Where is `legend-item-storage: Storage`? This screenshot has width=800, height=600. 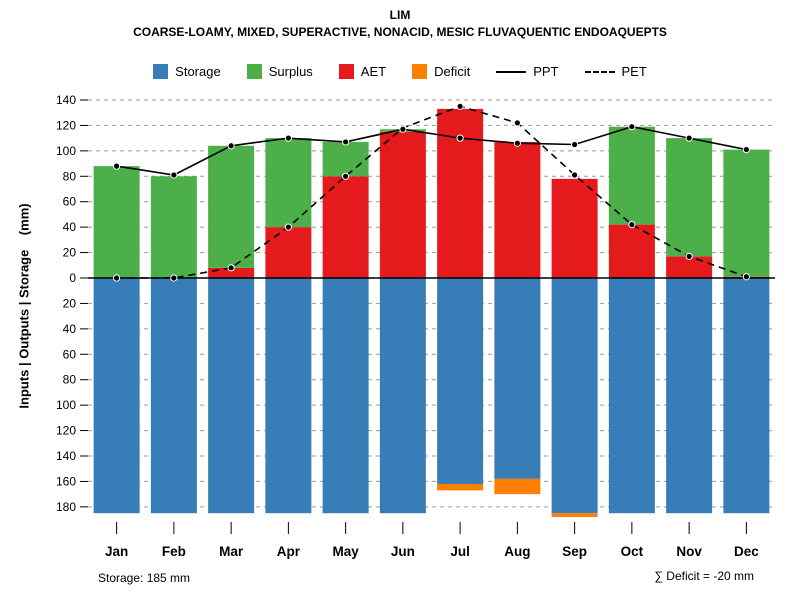 legend-item-storage: Storage is located at coordinates (187, 71).